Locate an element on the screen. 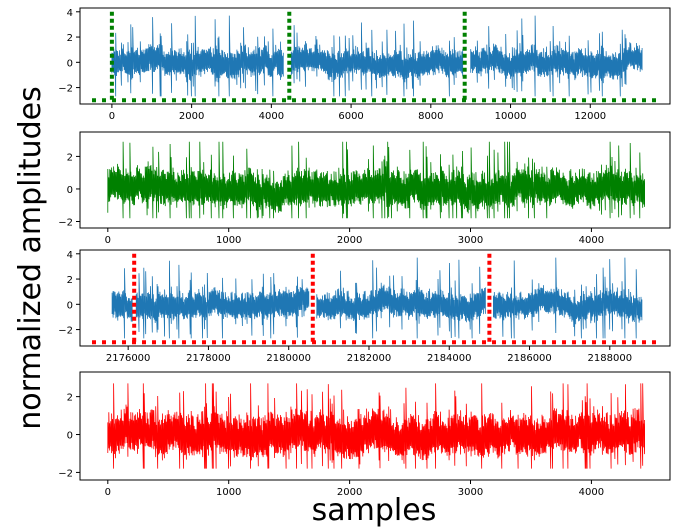  x-tick-label: 12000 is located at coordinates (590, 116).